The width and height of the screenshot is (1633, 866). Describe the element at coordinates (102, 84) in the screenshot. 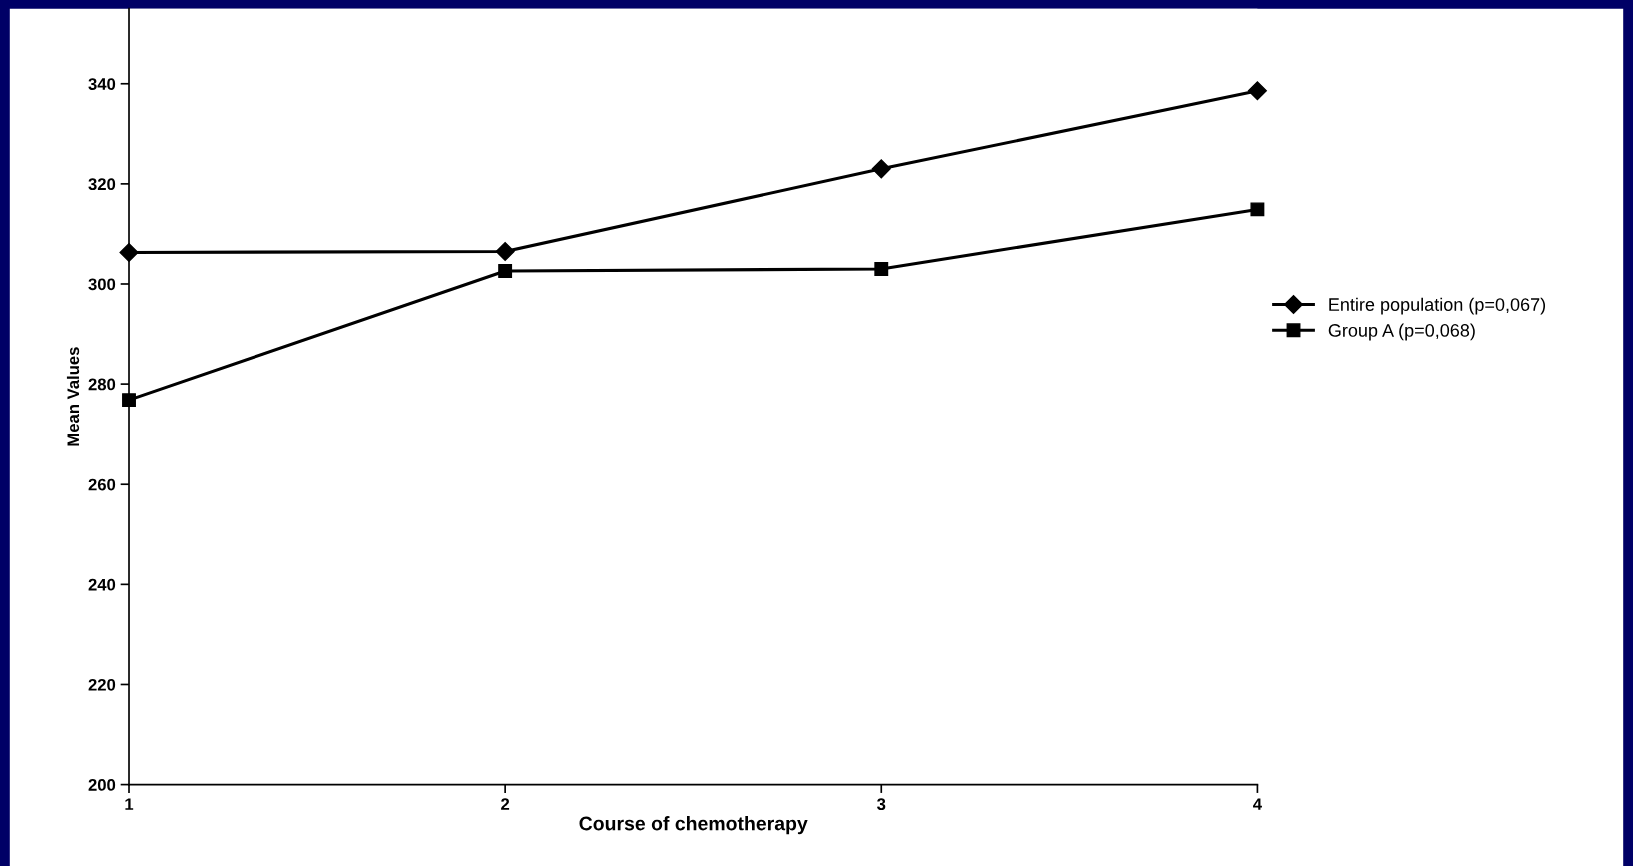

I see `y-tick-label: 340` at that location.